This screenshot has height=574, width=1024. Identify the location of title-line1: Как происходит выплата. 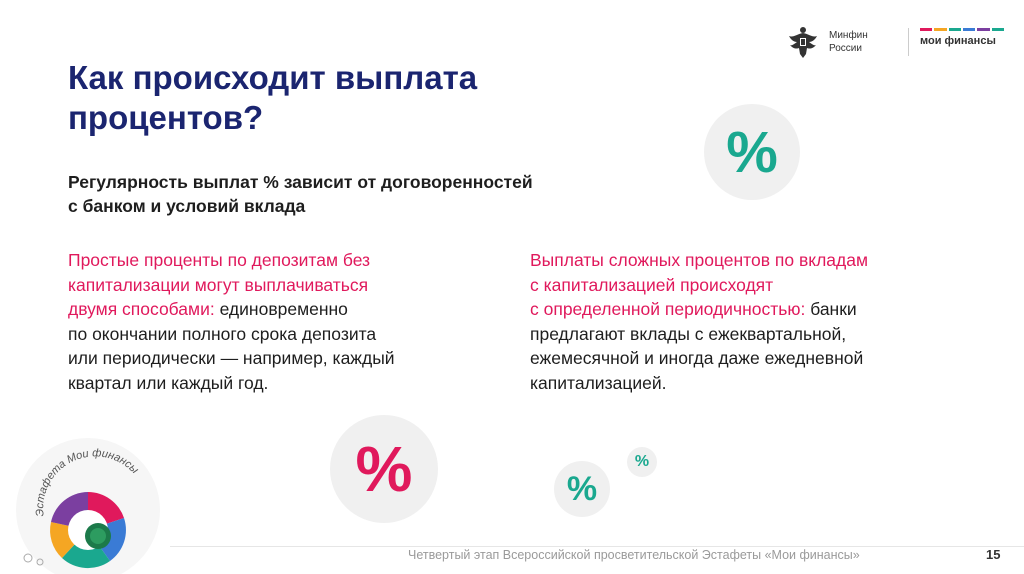
(273, 77).